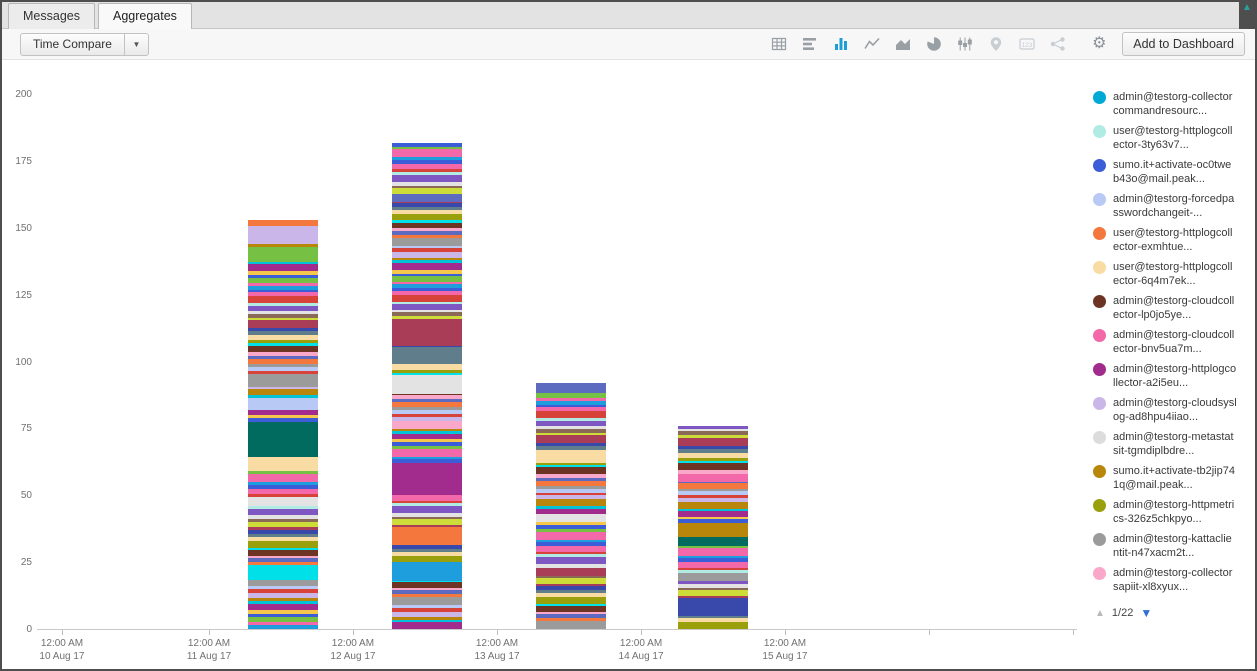 The width and height of the screenshot is (1257, 671). What do you see at coordinates (872, 44) in the screenshot?
I see `line-chart-icon` at bounding box center [872, 44].